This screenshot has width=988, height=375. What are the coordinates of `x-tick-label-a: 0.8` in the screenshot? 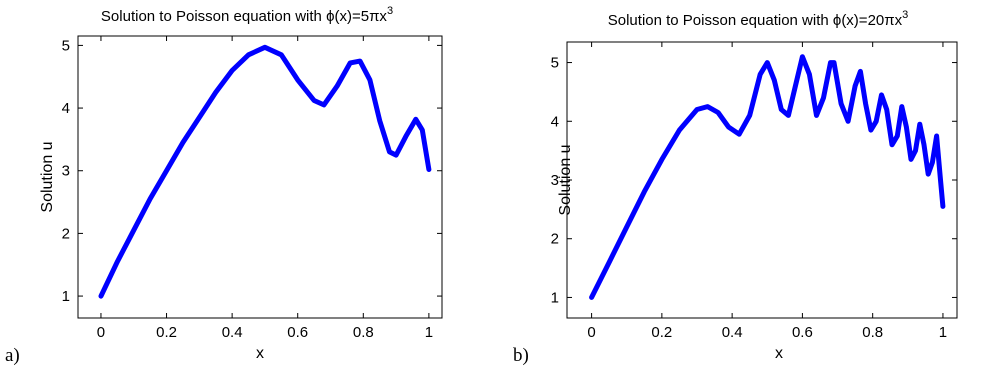 It's located at (363, 332).